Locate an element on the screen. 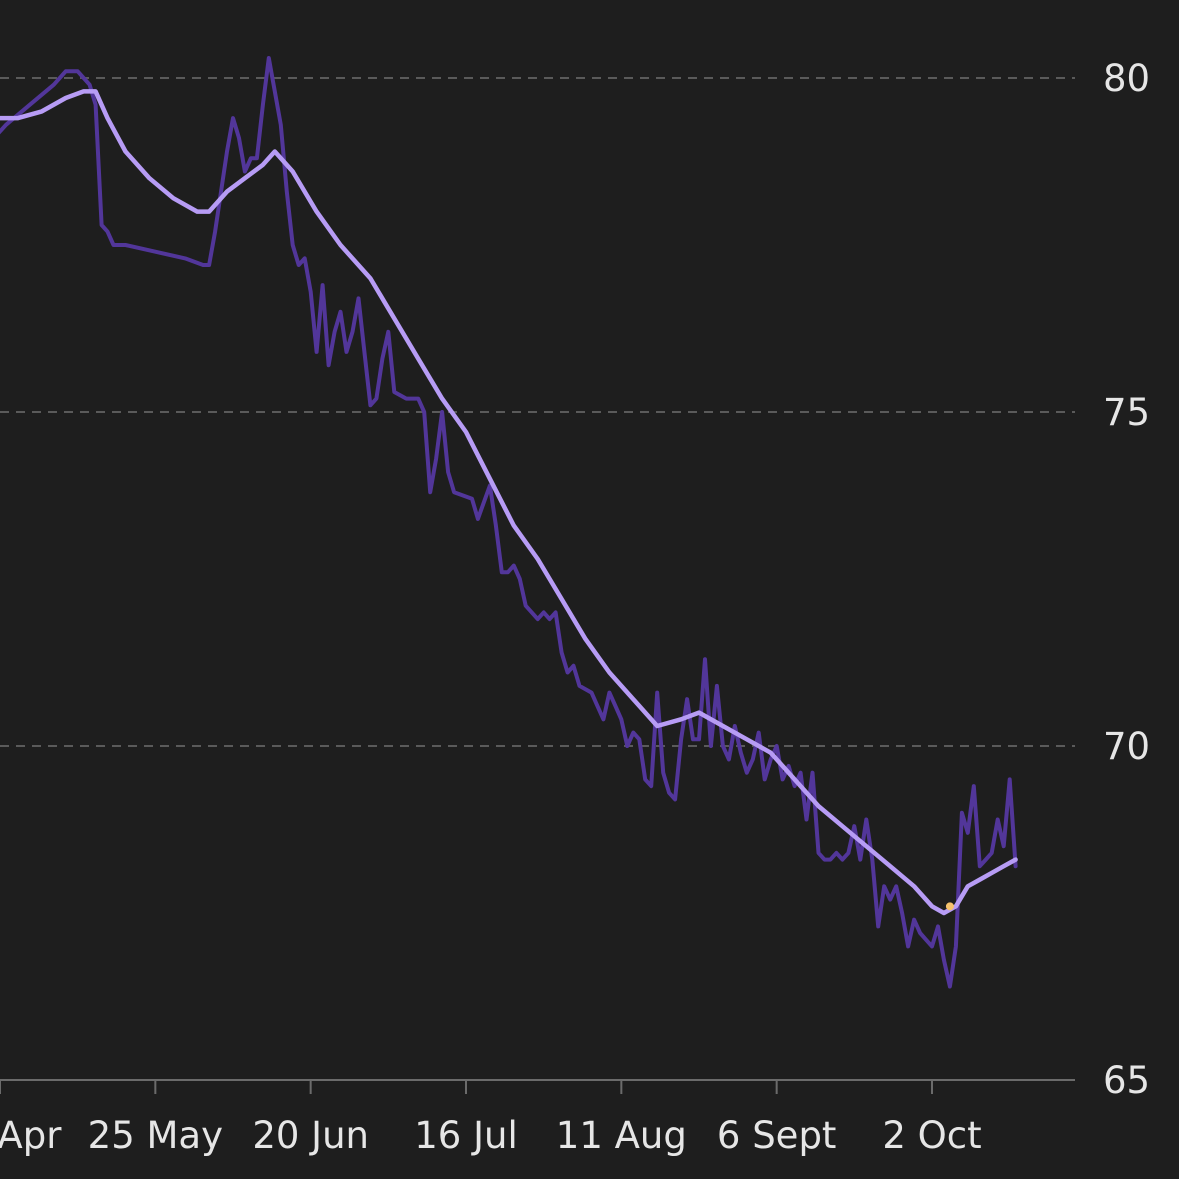 This screenshot has width=1179, height=1179. x-tick-label: 11 Aug is located at coordinates (621, 1135).